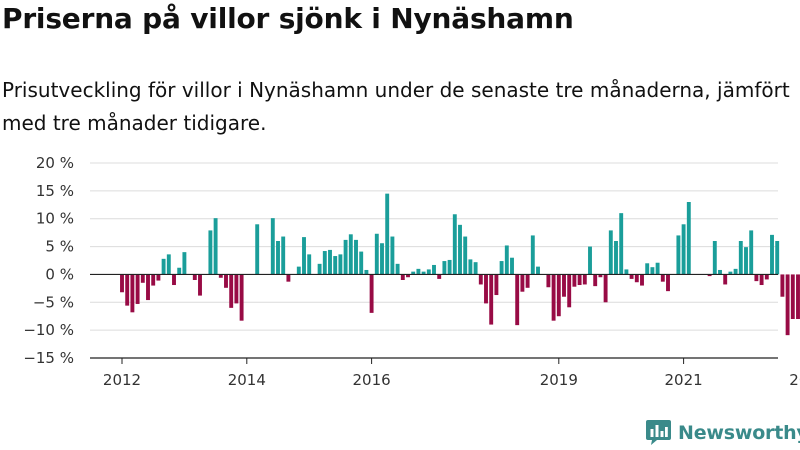  Describe the element at coordinates (722, 433) in the screenshot. I see `newsworthy-logo: Newsworthy` at that location.